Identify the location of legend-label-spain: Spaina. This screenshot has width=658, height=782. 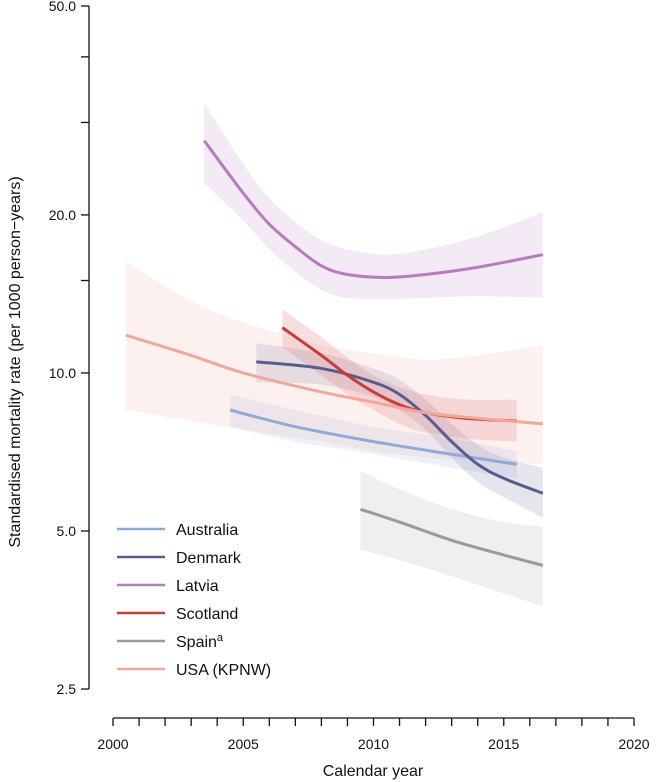
(200, 641).